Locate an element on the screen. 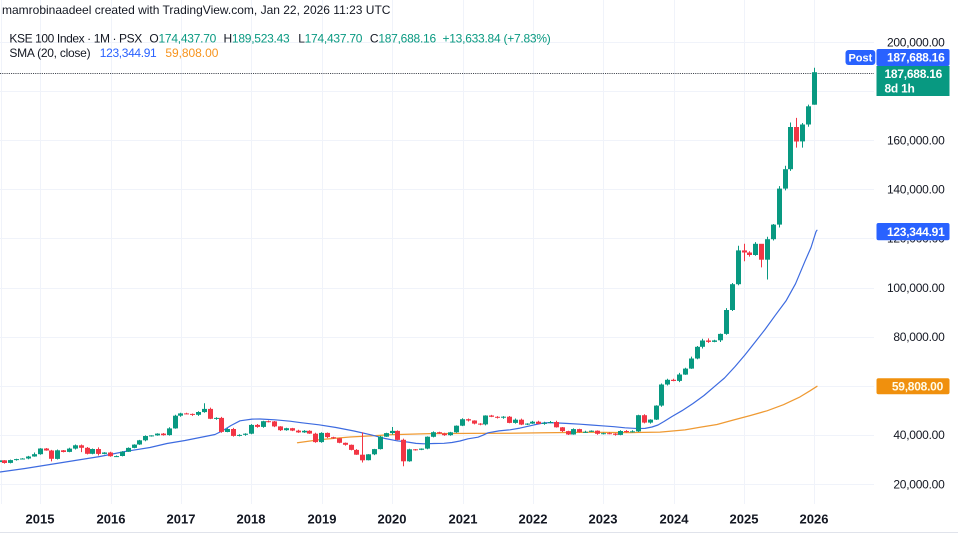 This screenshot has width=958, height=546. svg-text: 2025 is located at coordinates (744, 519).